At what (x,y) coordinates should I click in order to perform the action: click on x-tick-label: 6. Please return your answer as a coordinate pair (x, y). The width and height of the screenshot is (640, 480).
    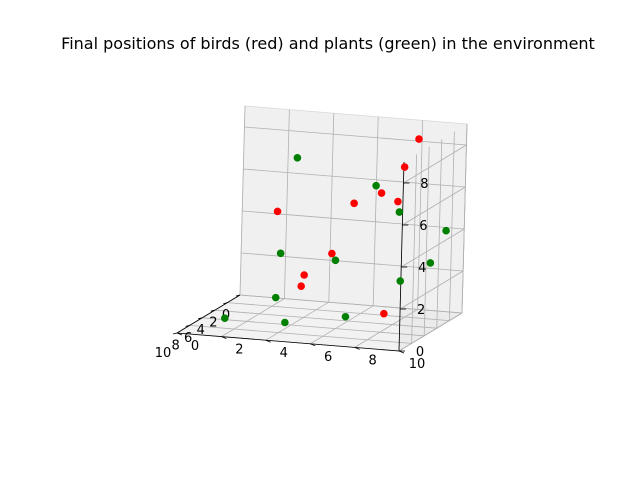
    Looking at the image, I should click on (188, 338).